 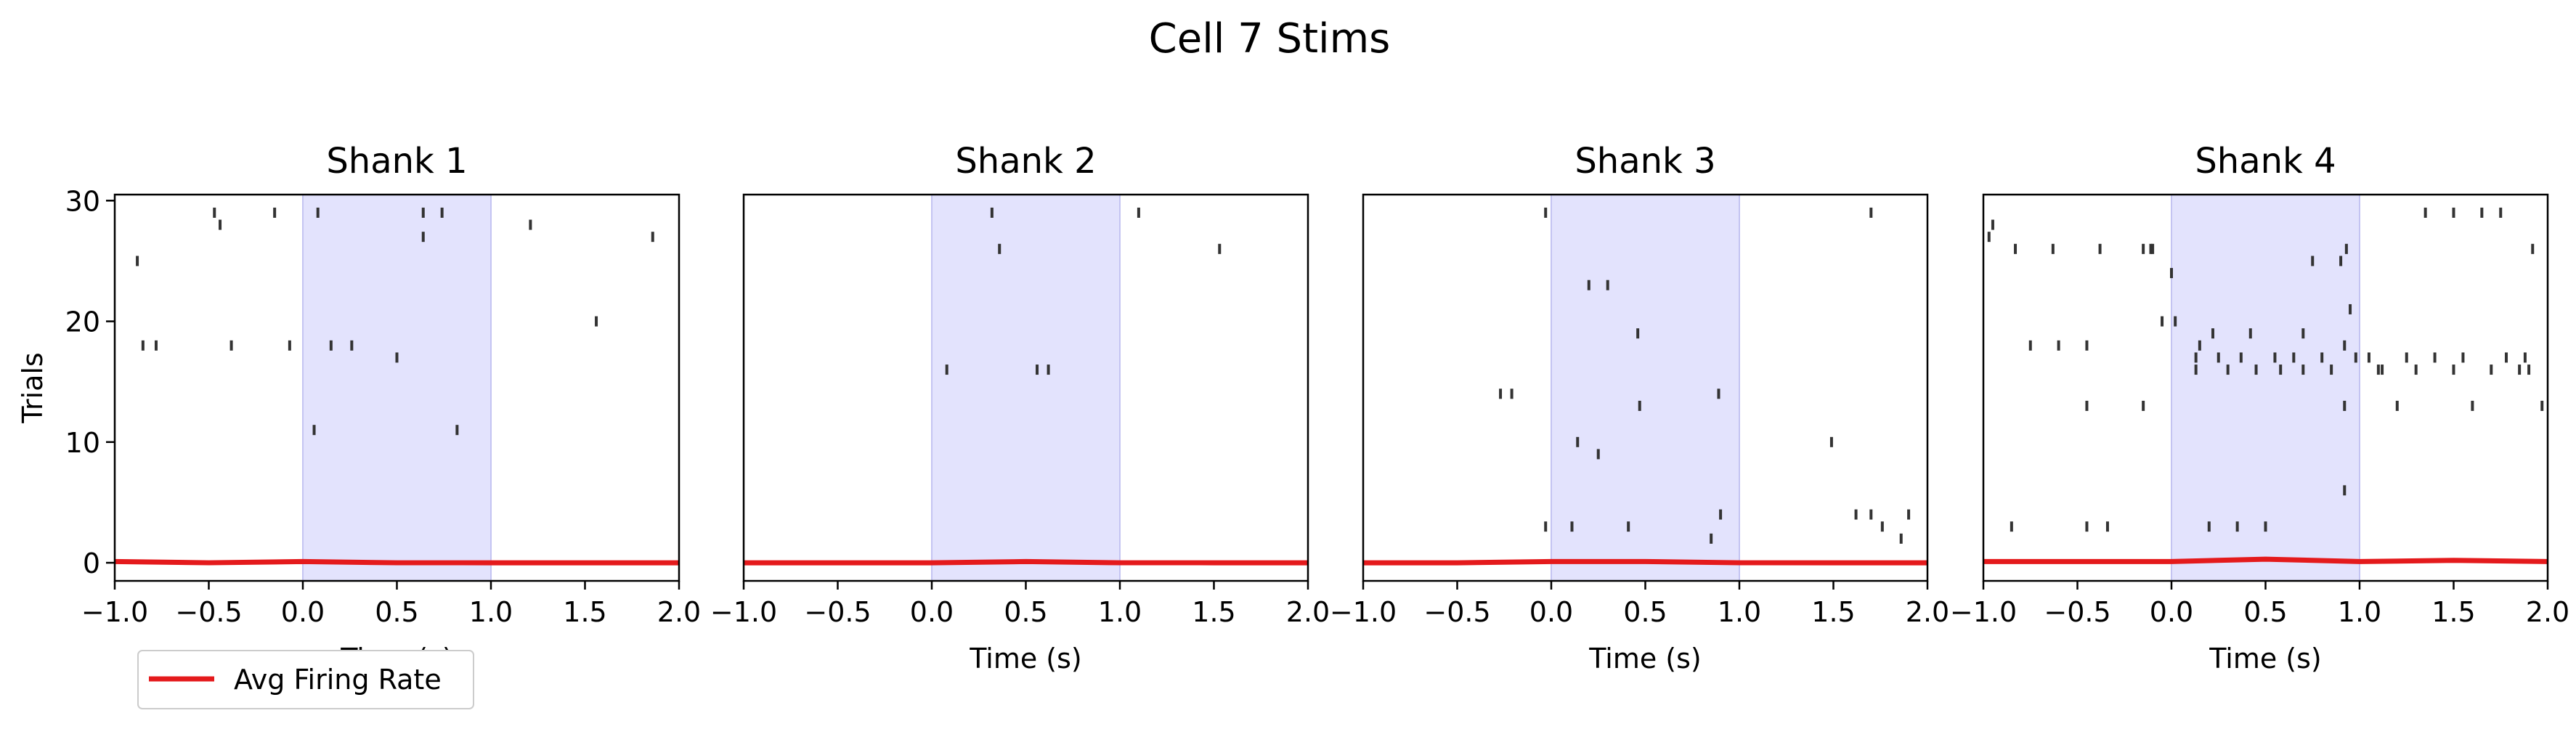 What do you see at coordinates (1270, 39) in the screenshot?
I see `figure-title: Cell 7 Stims` at bounding box center [1270, 39].